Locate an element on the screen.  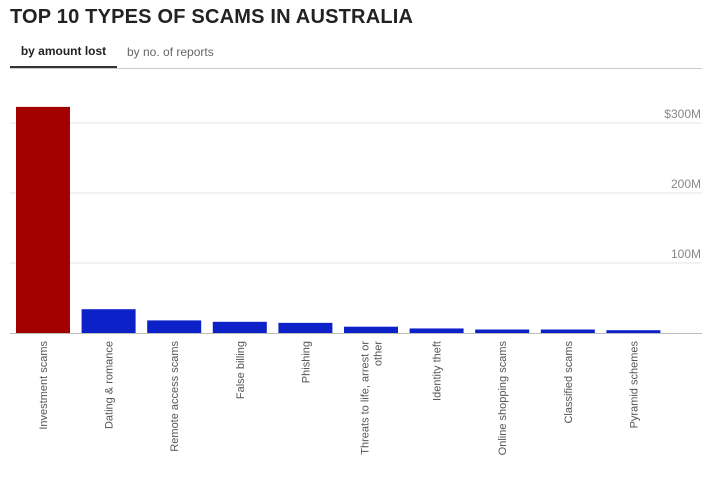
x-tick-label: Classified scams is located at coordinates (569, 382).